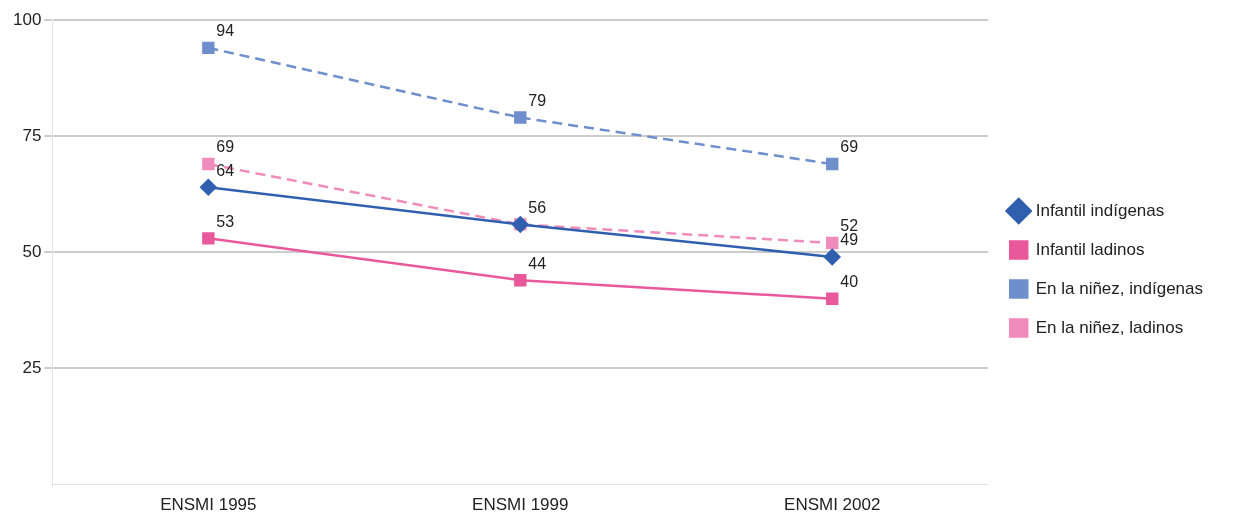 The height and width of the screenshot is (529, 1233). I want to click on data-label: 53, so click(225, 221).